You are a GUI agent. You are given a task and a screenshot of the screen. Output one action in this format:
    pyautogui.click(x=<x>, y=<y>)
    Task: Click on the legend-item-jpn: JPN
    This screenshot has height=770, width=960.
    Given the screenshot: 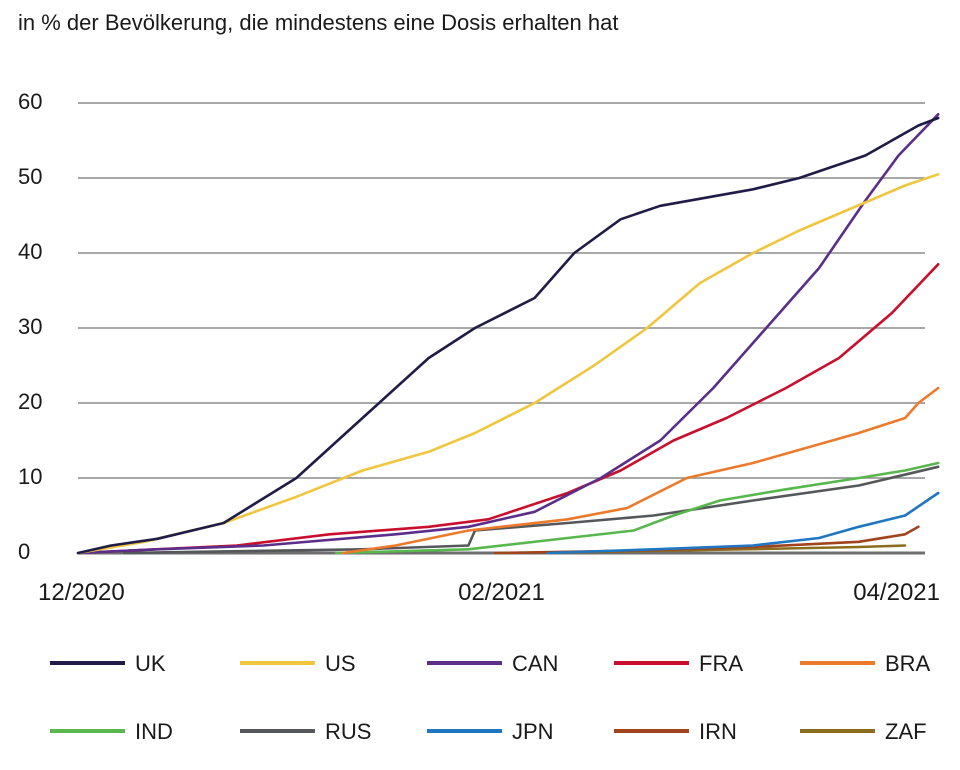 What is the action you would take?
    pyautogui.click(x=490, y=731)
    